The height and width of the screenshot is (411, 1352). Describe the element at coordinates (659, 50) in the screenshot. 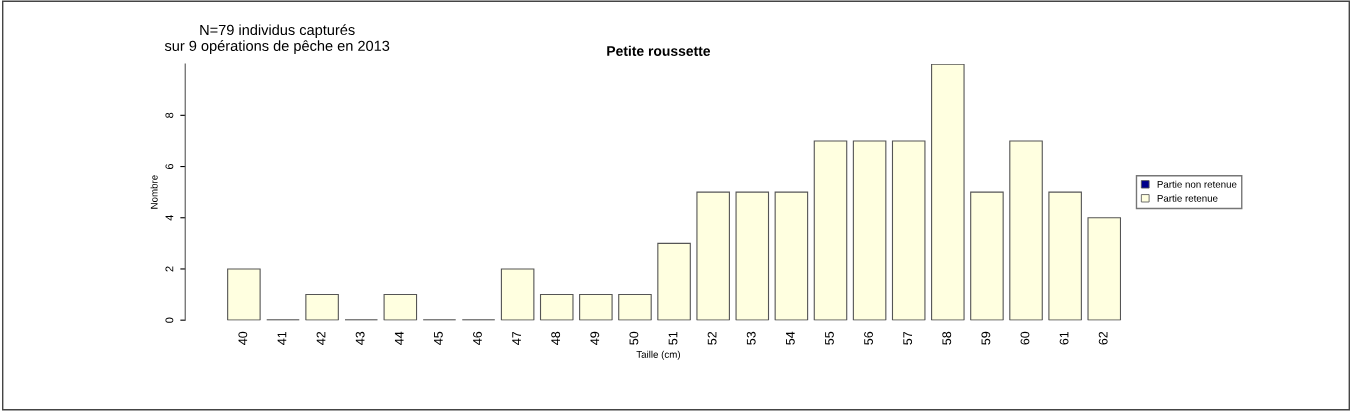

I see `chart-title: Petite roussette` at that location.